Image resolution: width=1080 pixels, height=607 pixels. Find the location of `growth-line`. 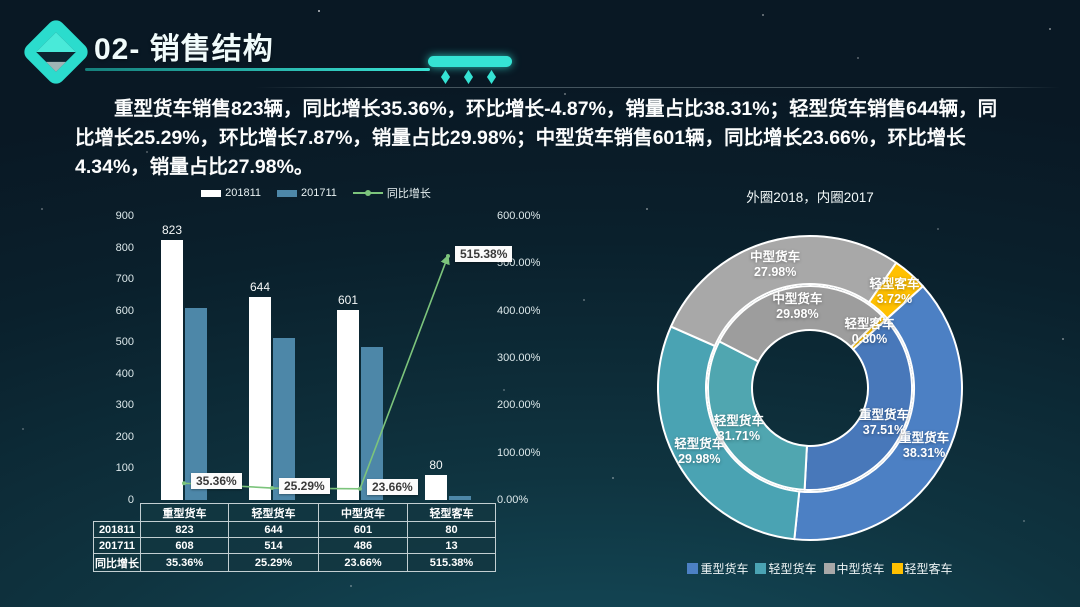

growth-line is located at coordinates (316, 372).